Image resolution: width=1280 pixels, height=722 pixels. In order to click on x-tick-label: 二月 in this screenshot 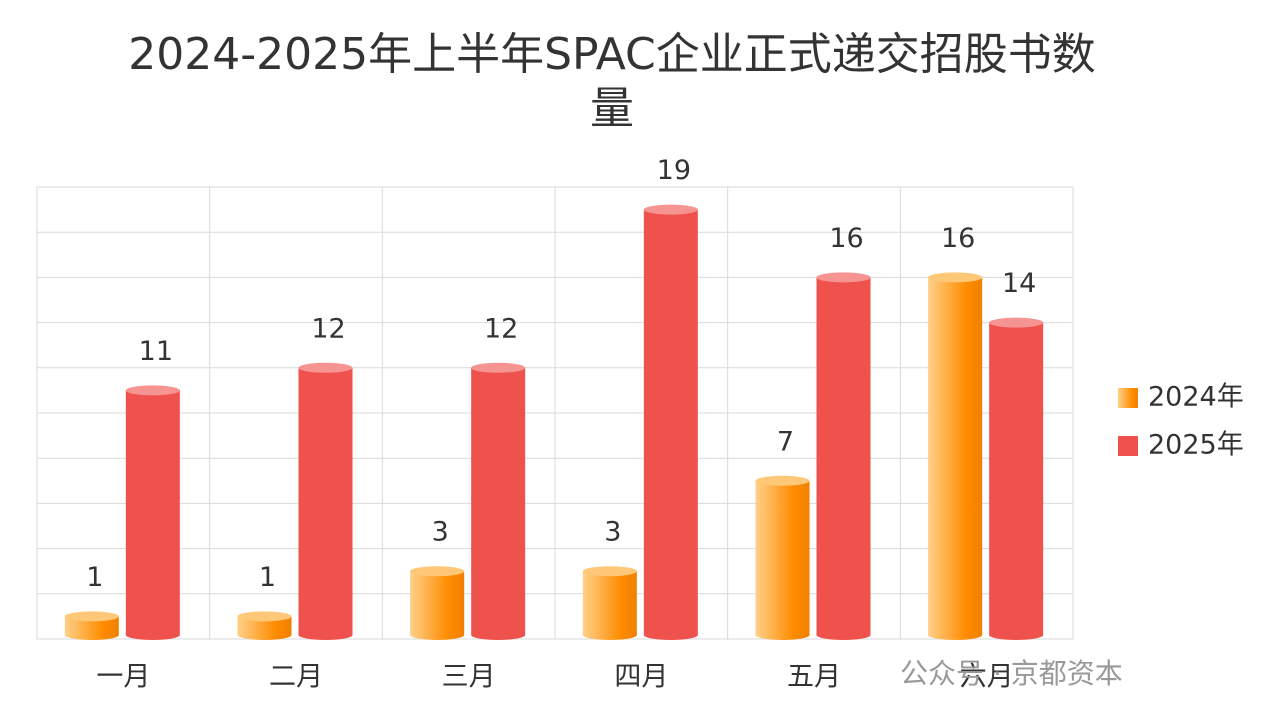, I will do `click(296, 677)`.